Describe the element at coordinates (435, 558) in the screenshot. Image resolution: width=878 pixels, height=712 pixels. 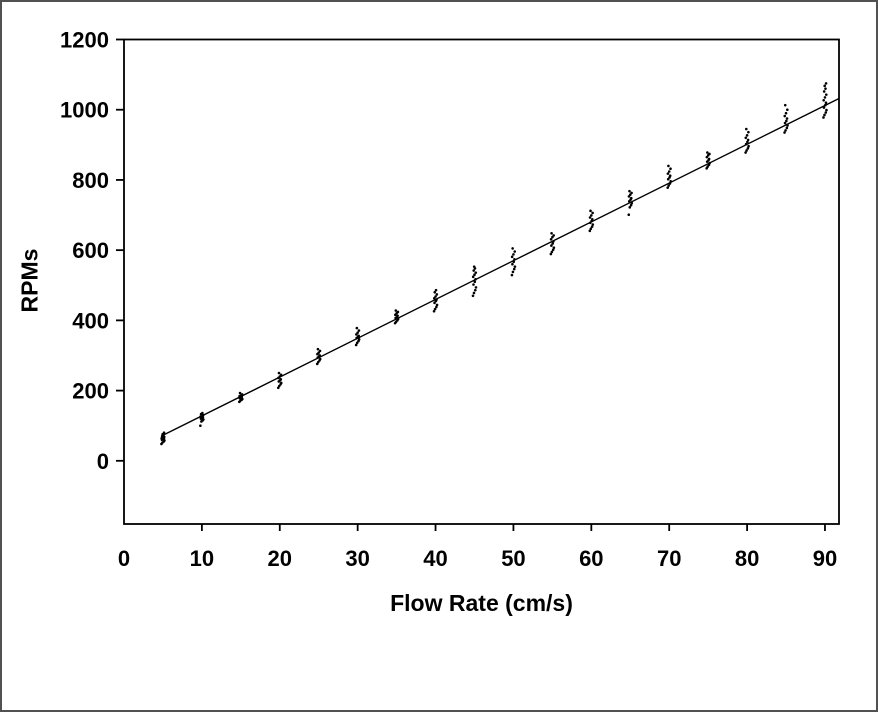
I see `x-tick-label: 40` at that location.